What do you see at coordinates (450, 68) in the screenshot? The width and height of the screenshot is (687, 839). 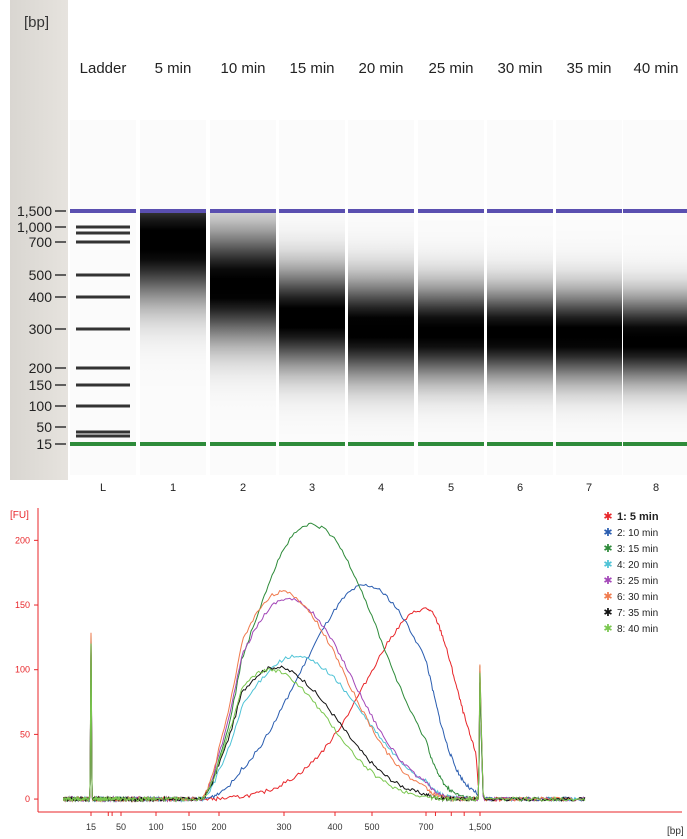 I see `lane-header: 25 min` at bounding box center [450, 68].